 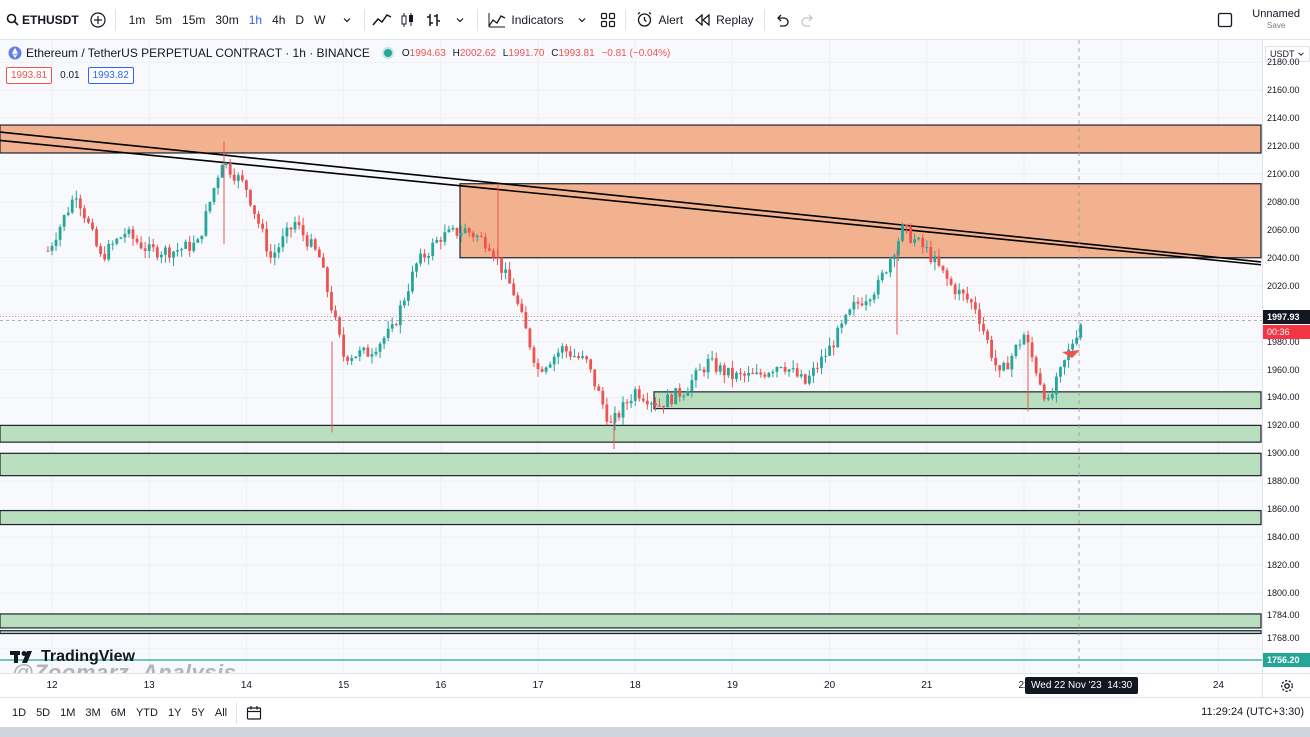 I want to click on sell-price-button: 1993.81, so click(x=29, y=75).